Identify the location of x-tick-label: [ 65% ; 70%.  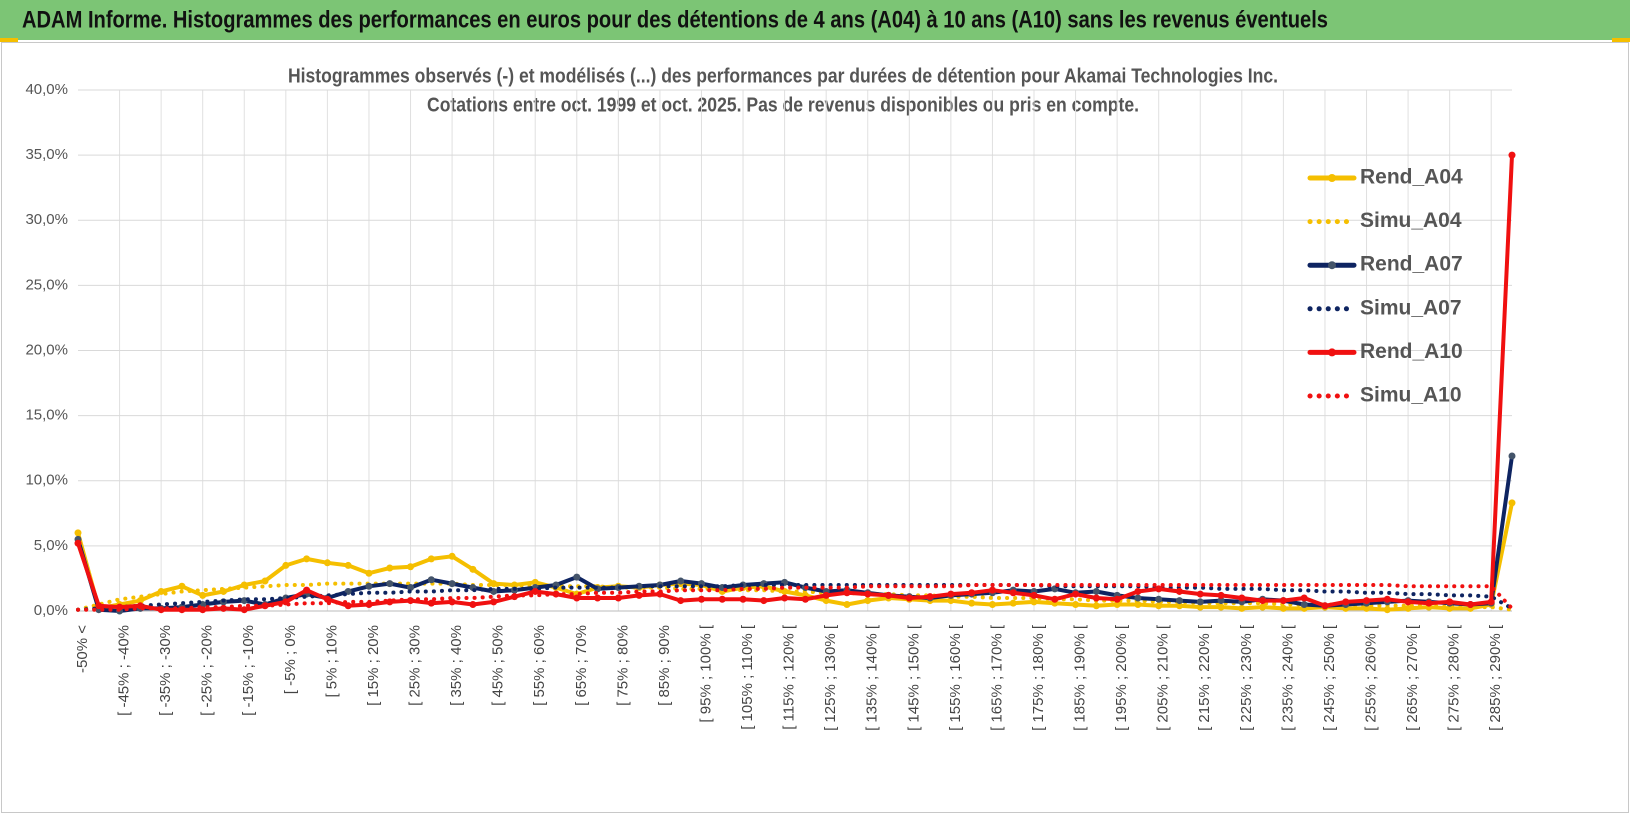
(581, 665).